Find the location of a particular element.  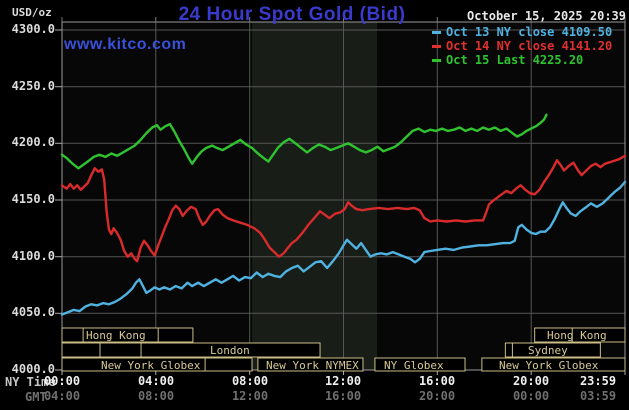

session-label-hong-kong-left: Hong Kong is located at coordinates (116, 335).